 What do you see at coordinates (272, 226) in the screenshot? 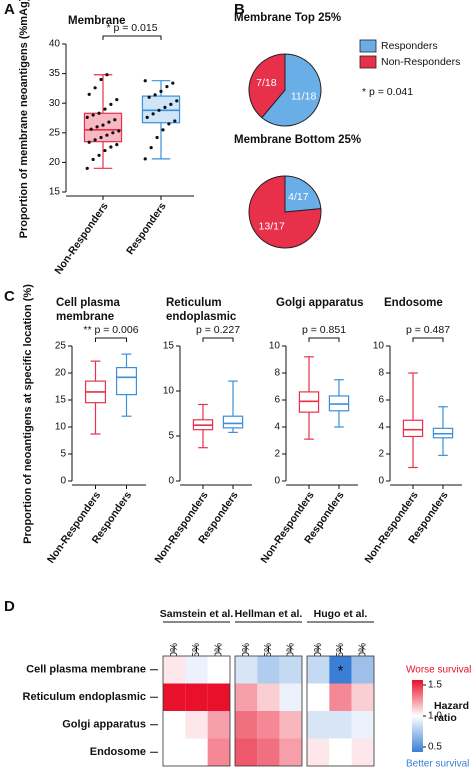
I see `slice-label: 13/17` at bounding box center [272, 226].